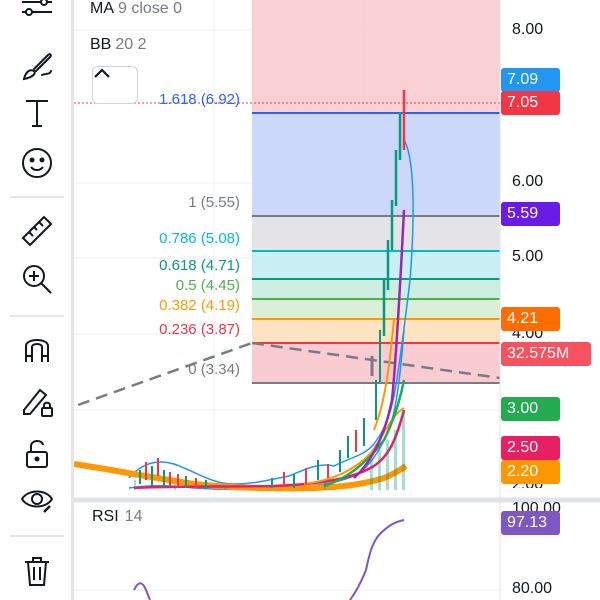 This screenshot has height=600, width=600. I want to click on price-badge-purple: 5.59, so click(530, 214).